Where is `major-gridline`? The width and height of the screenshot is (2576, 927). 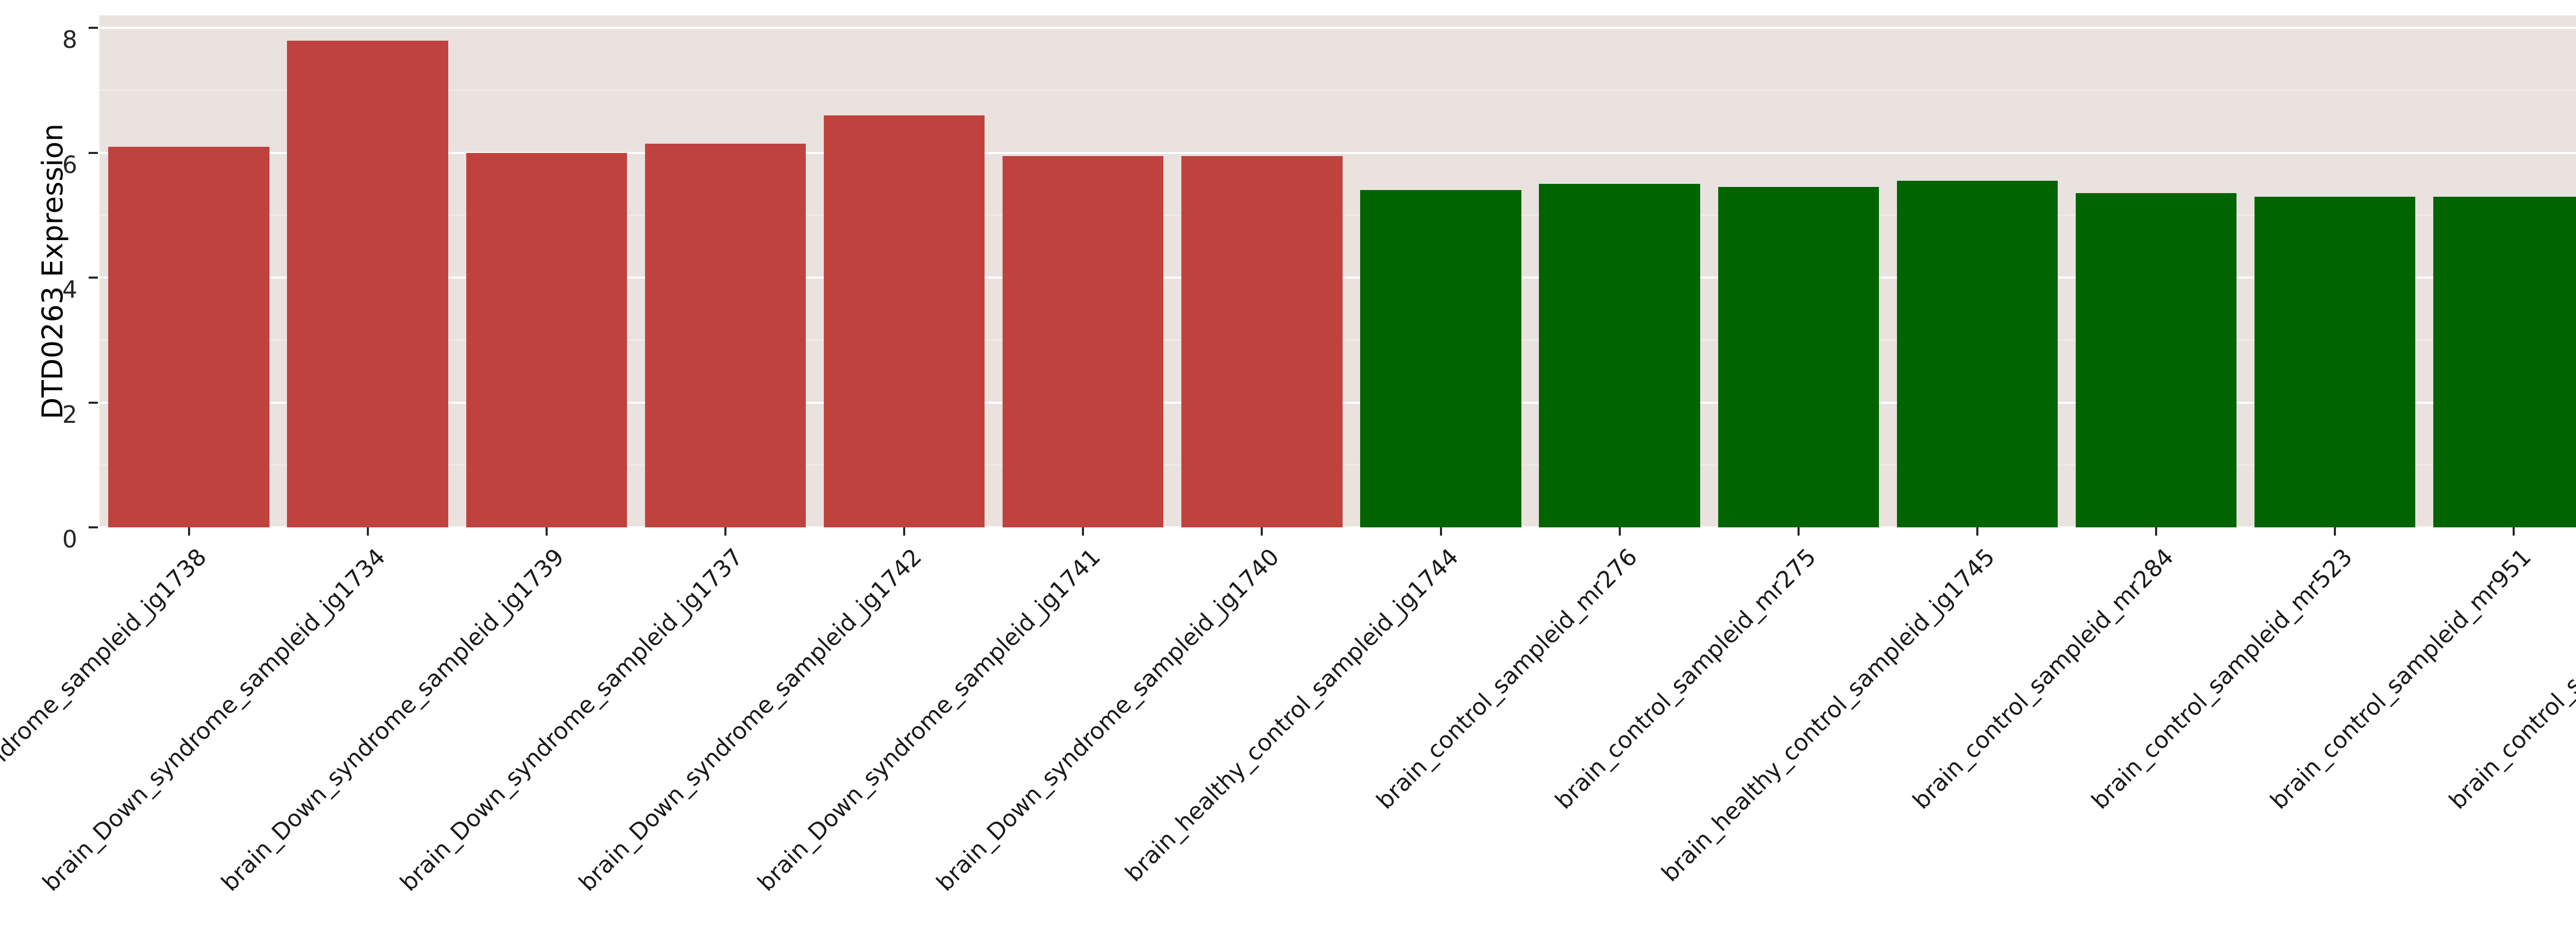 major-gridline is located at coordinates (1337, 28).